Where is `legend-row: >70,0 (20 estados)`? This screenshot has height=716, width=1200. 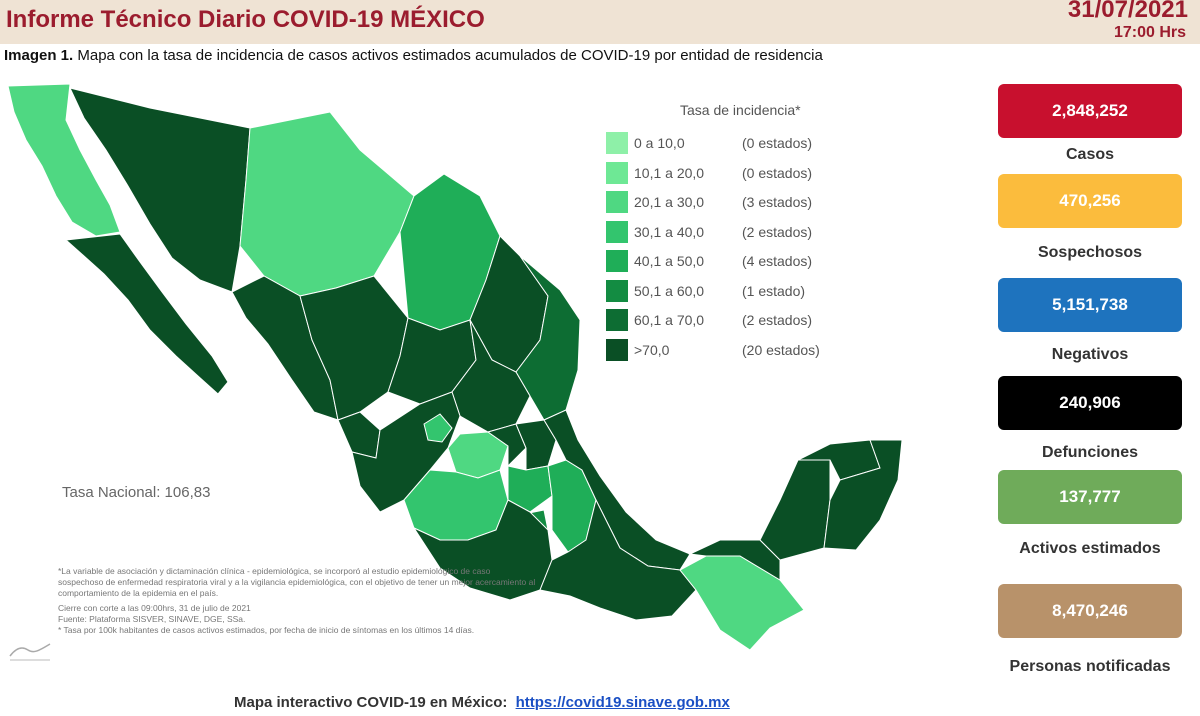 legend-row: >70,0 (20 estados) is located at coordinates (726, 349).